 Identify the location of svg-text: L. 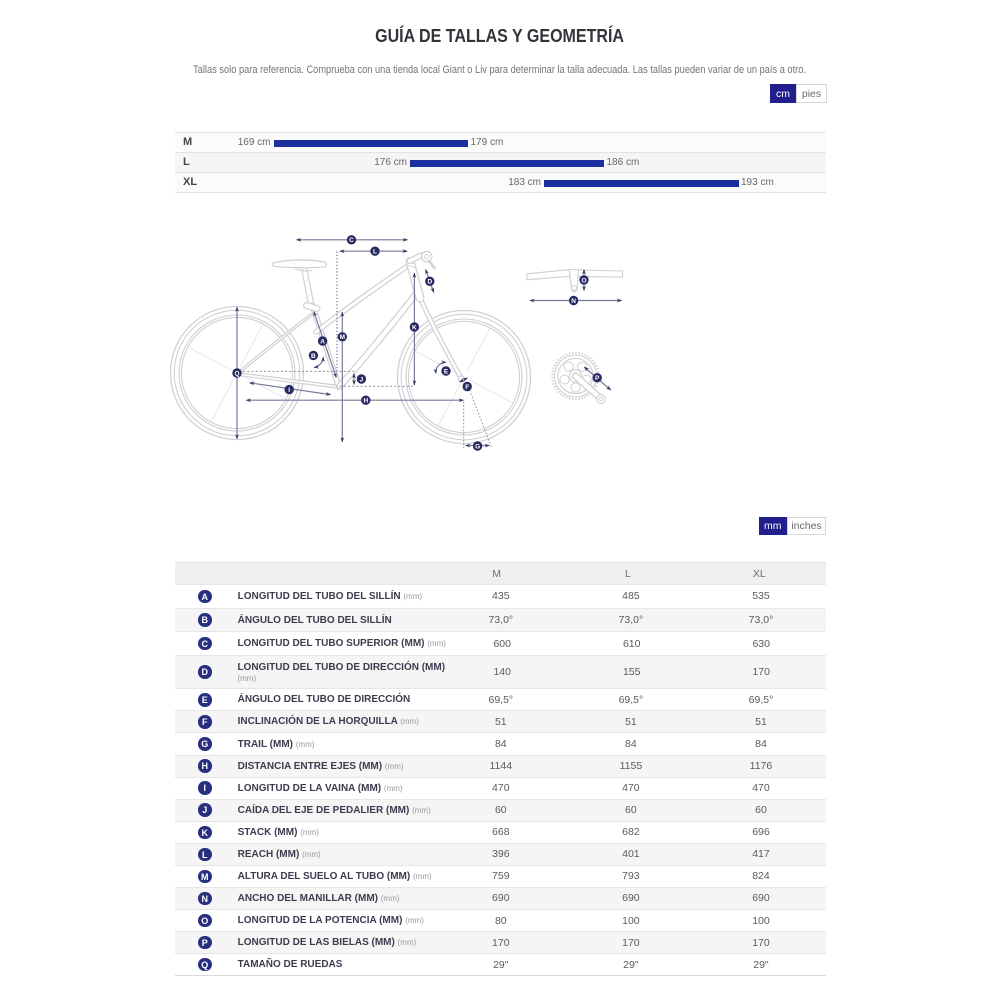
(375, 252).